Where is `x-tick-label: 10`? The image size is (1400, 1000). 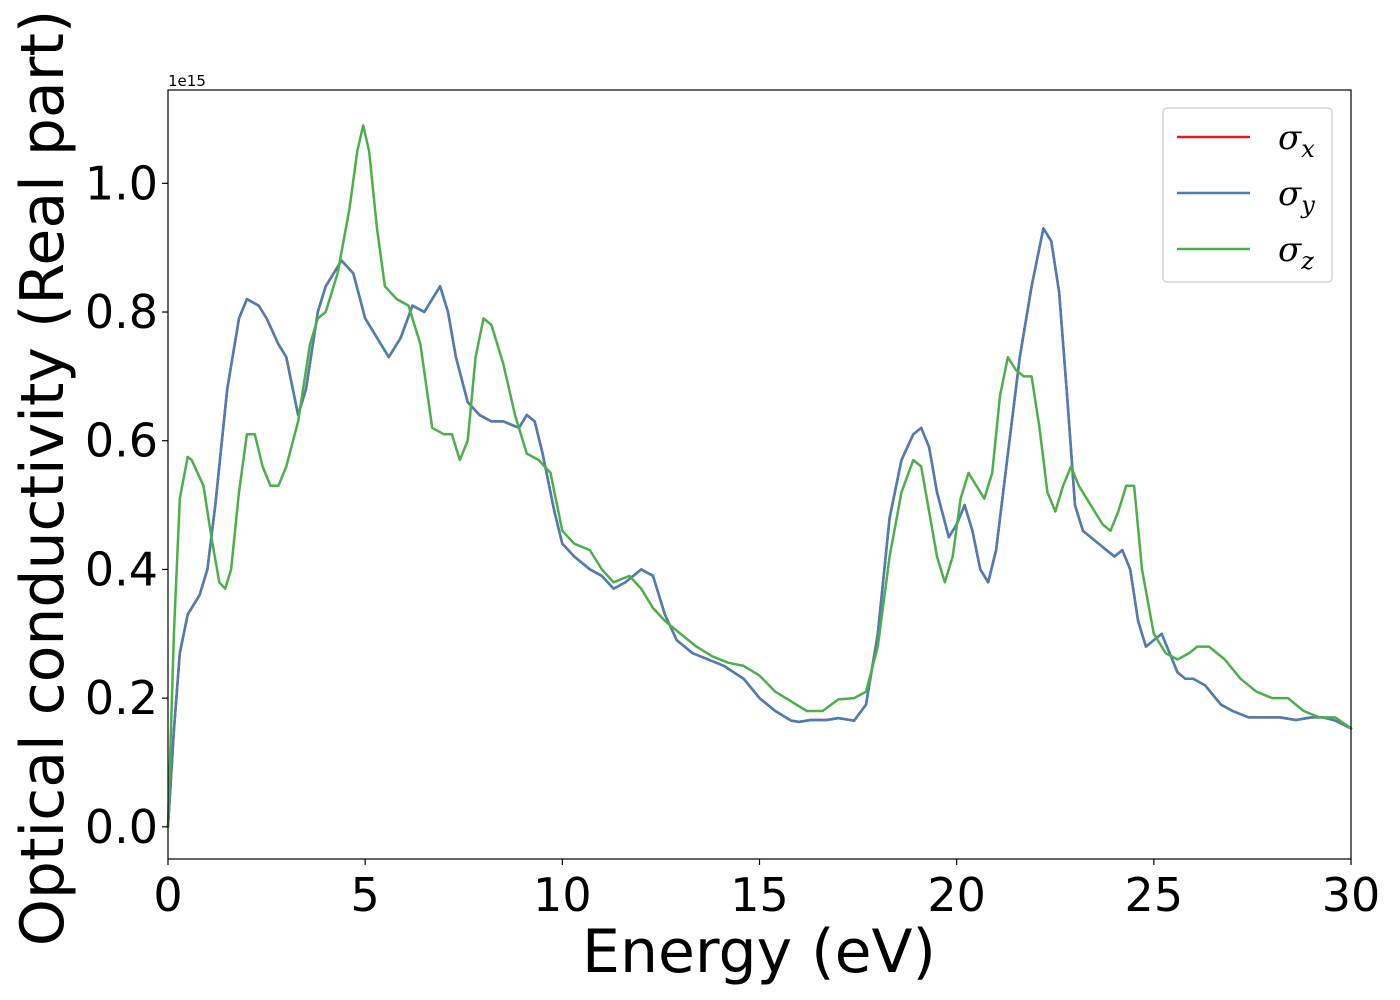
x-tick-label: 10 is located at coordinates (562, 895).